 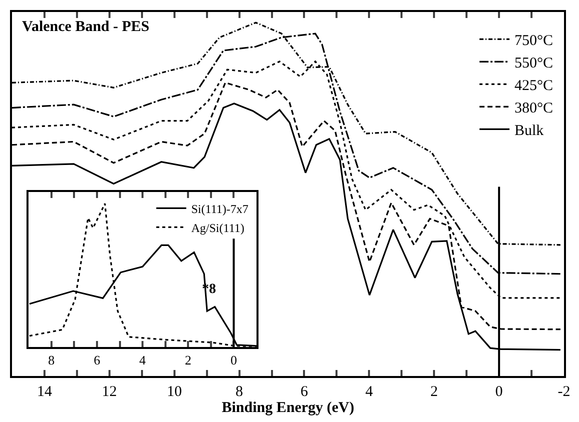 What do you see at coordinates (174, 392) in the screenshot?
I see `x-tick-label: 10` at bounding box center [174, 392].